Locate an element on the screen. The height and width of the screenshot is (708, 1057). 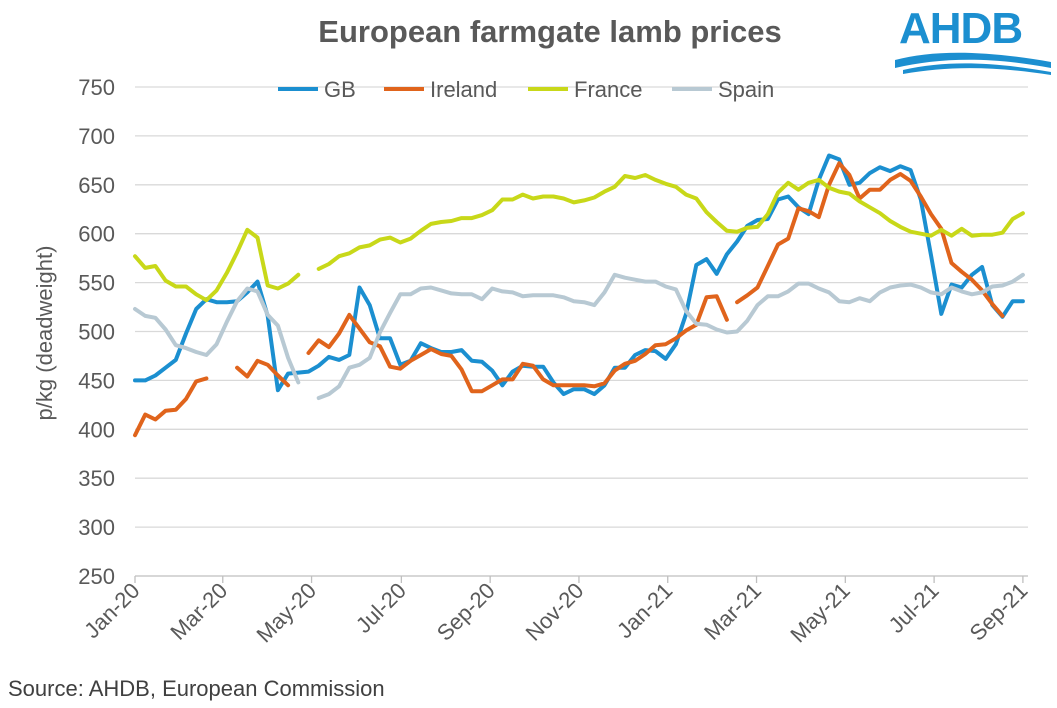
x-tick-label: Nov-20 is located at coordinates (555, 612).